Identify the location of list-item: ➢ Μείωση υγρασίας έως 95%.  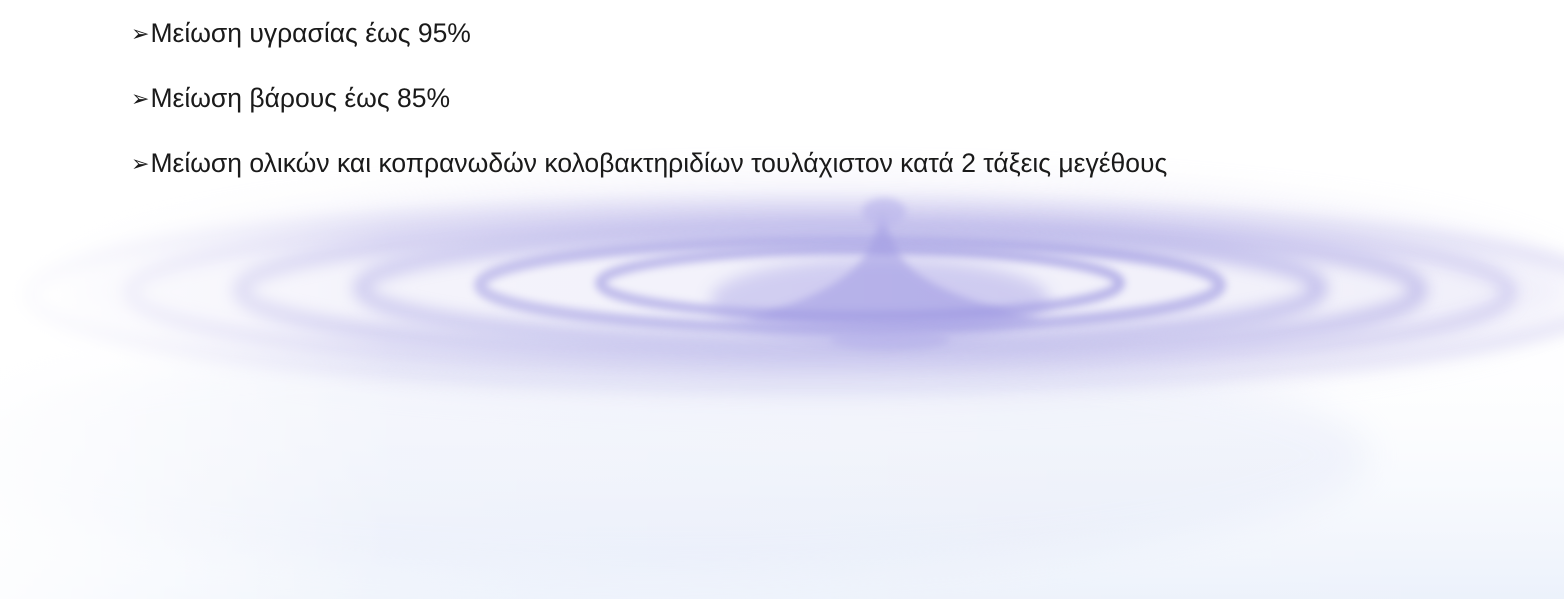
(649, 50).